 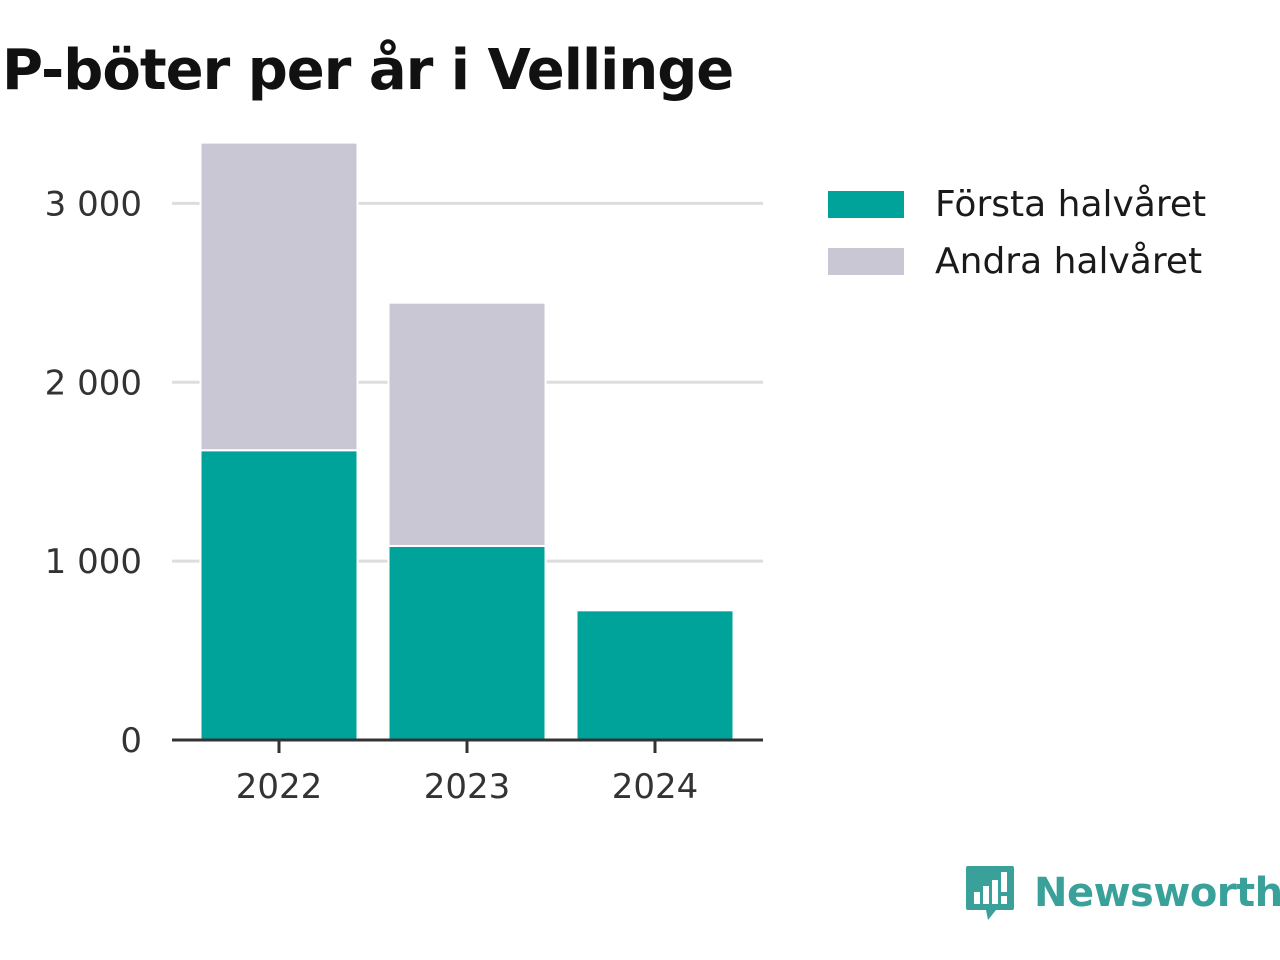 I want to click on y-tick-label-0: 0, so click(x=131, y=741).